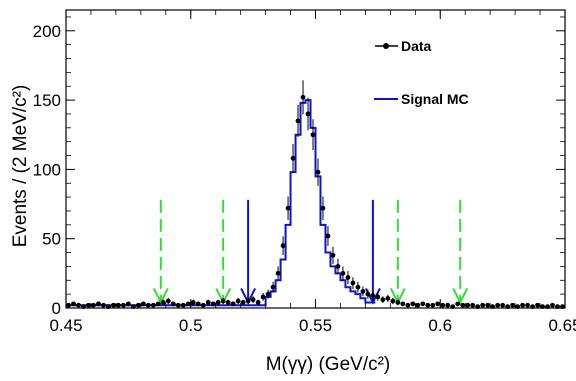 The width and height of the screenshot is (576, 381). I want to click on legend: Data Signal MC, so click(421, 72).